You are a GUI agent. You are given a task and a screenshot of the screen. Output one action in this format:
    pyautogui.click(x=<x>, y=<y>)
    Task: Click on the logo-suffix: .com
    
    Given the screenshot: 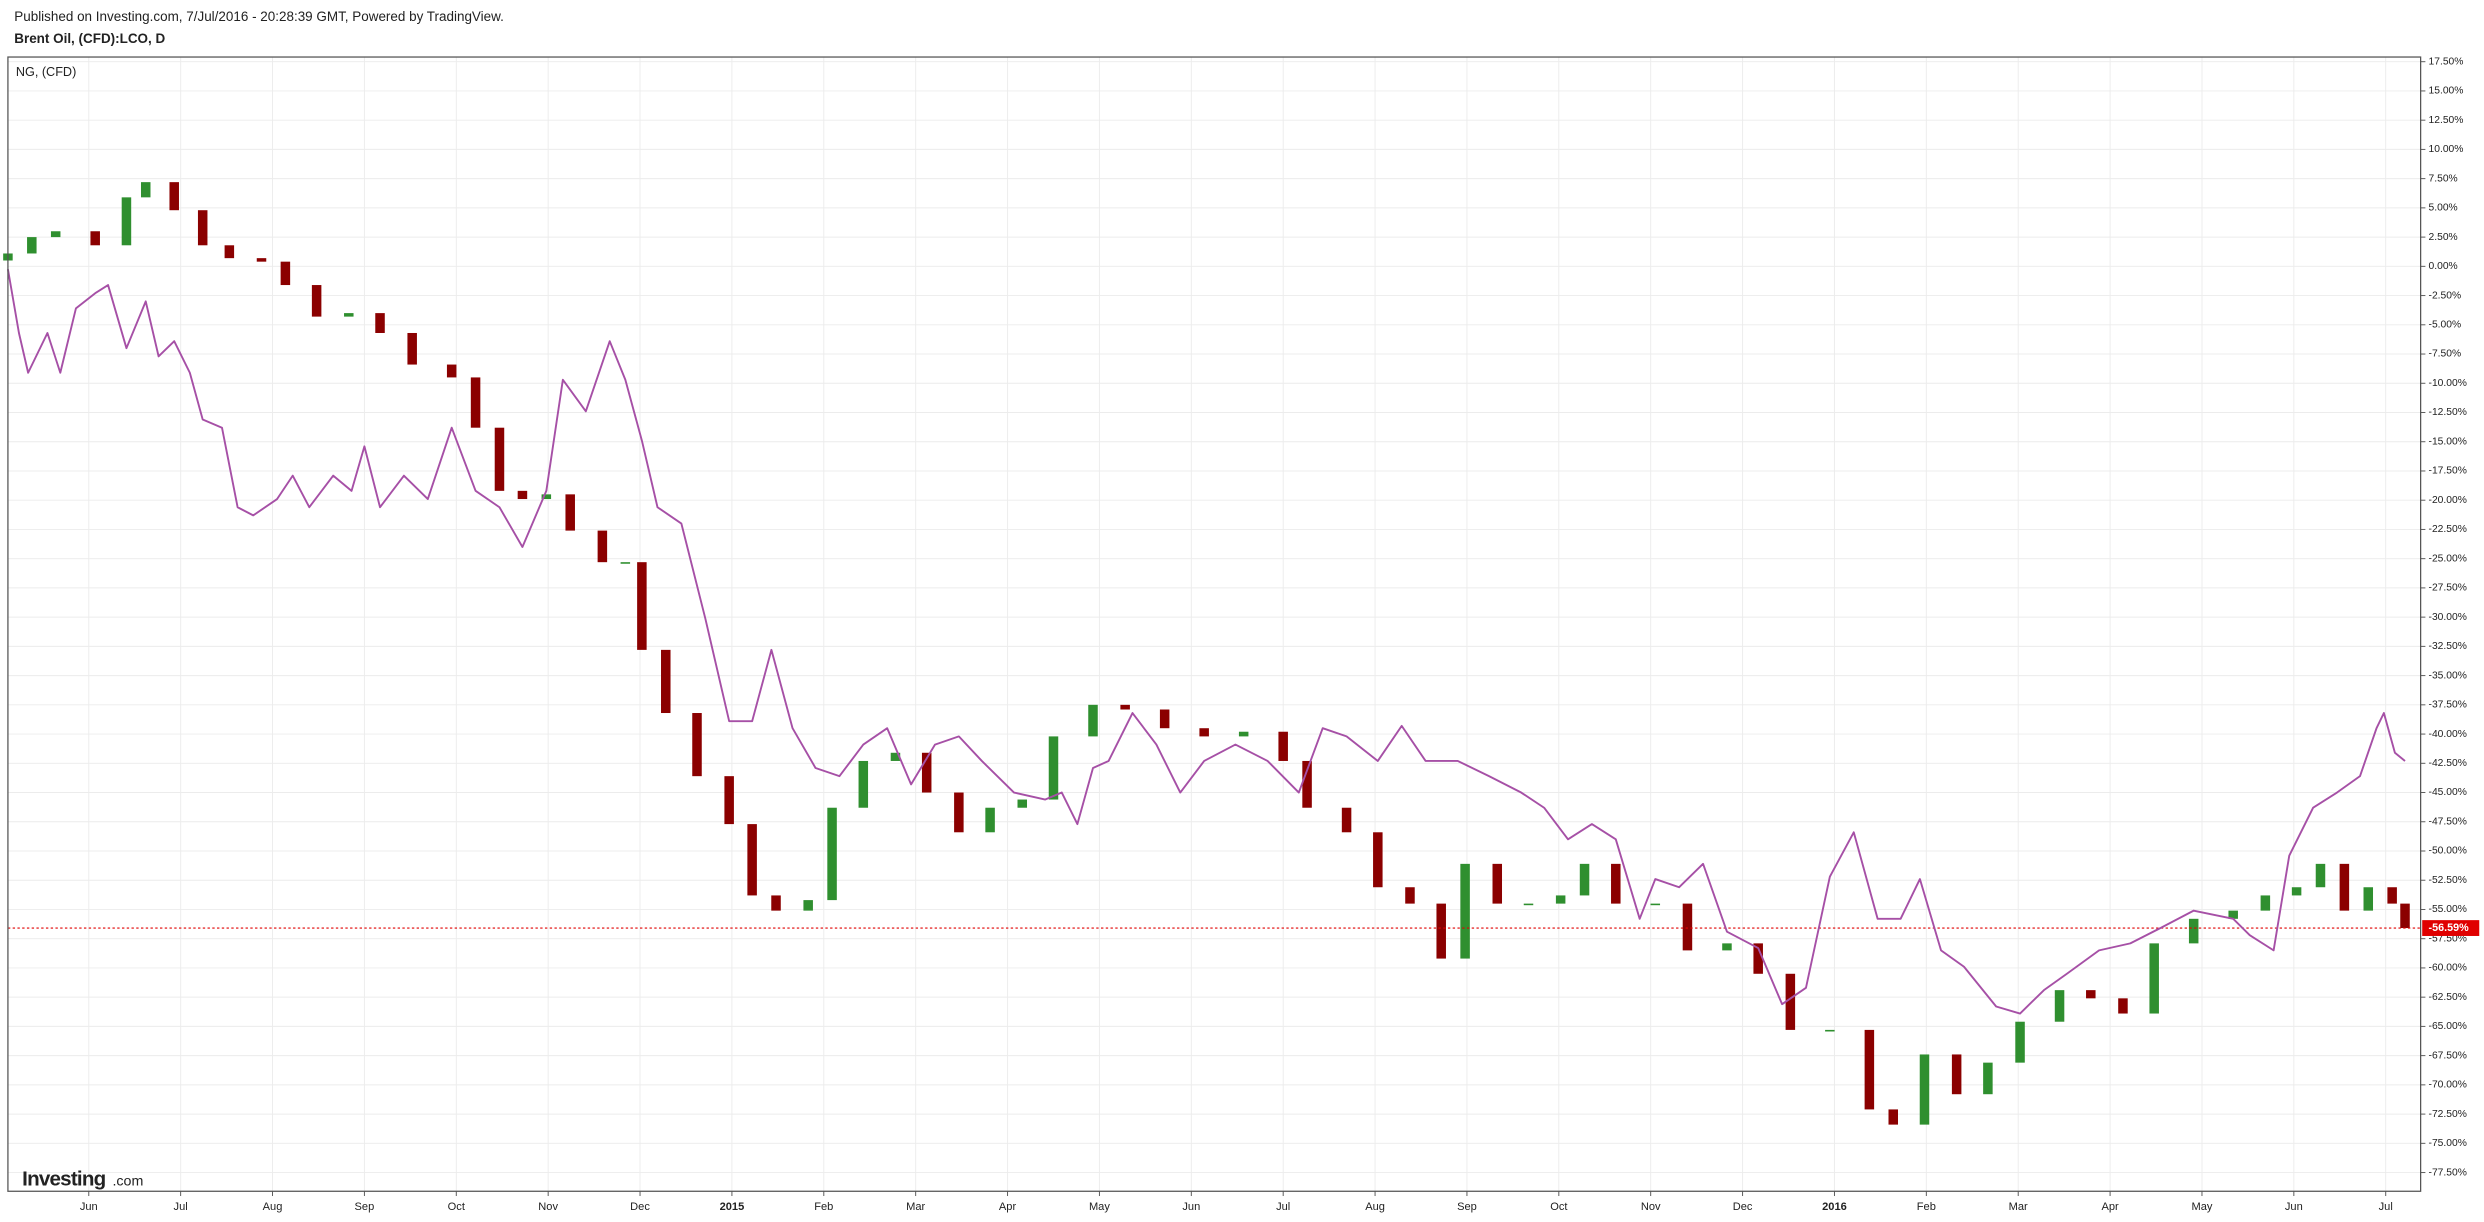 What is the action you would take?
    pyautogui.click(x=127, y=1182)
    